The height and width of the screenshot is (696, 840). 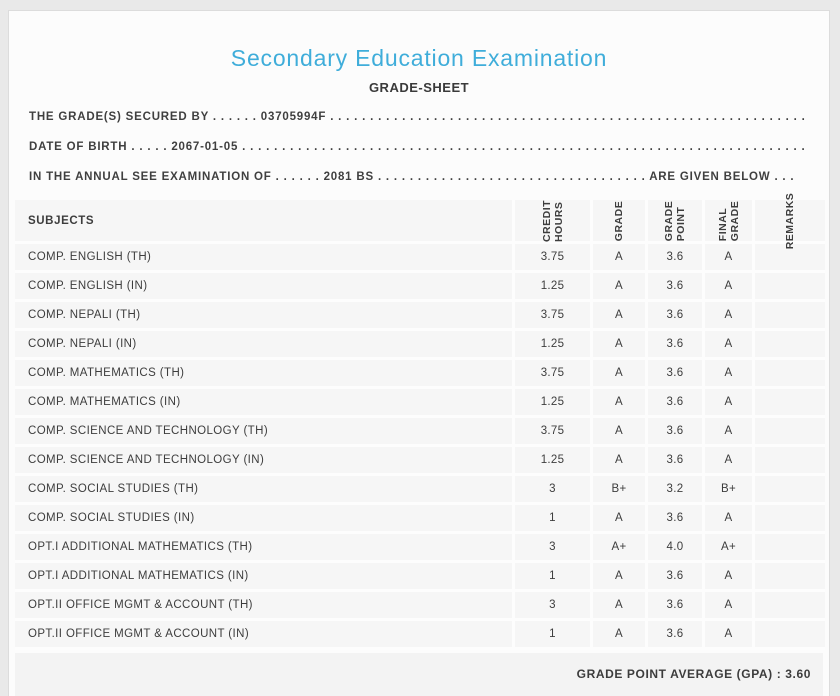 I want to click on column-header-grade-point: GRADE POINT, so click(x=673, y=222).